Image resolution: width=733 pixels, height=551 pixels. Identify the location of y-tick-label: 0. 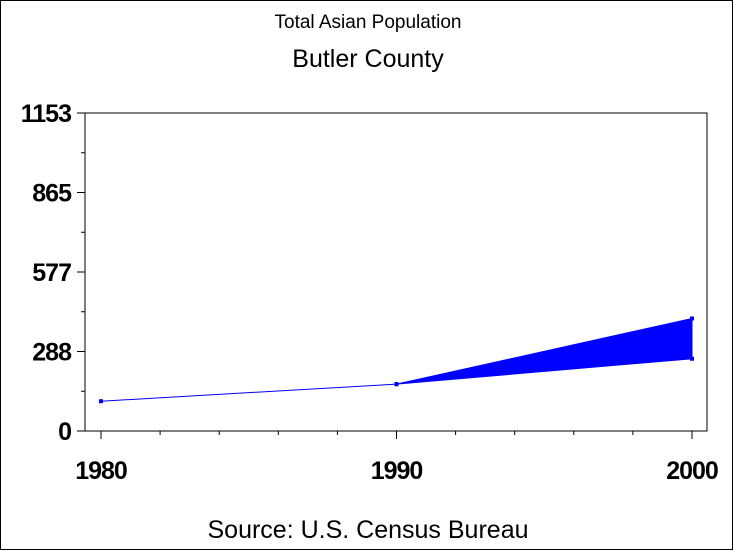
(64, 432).